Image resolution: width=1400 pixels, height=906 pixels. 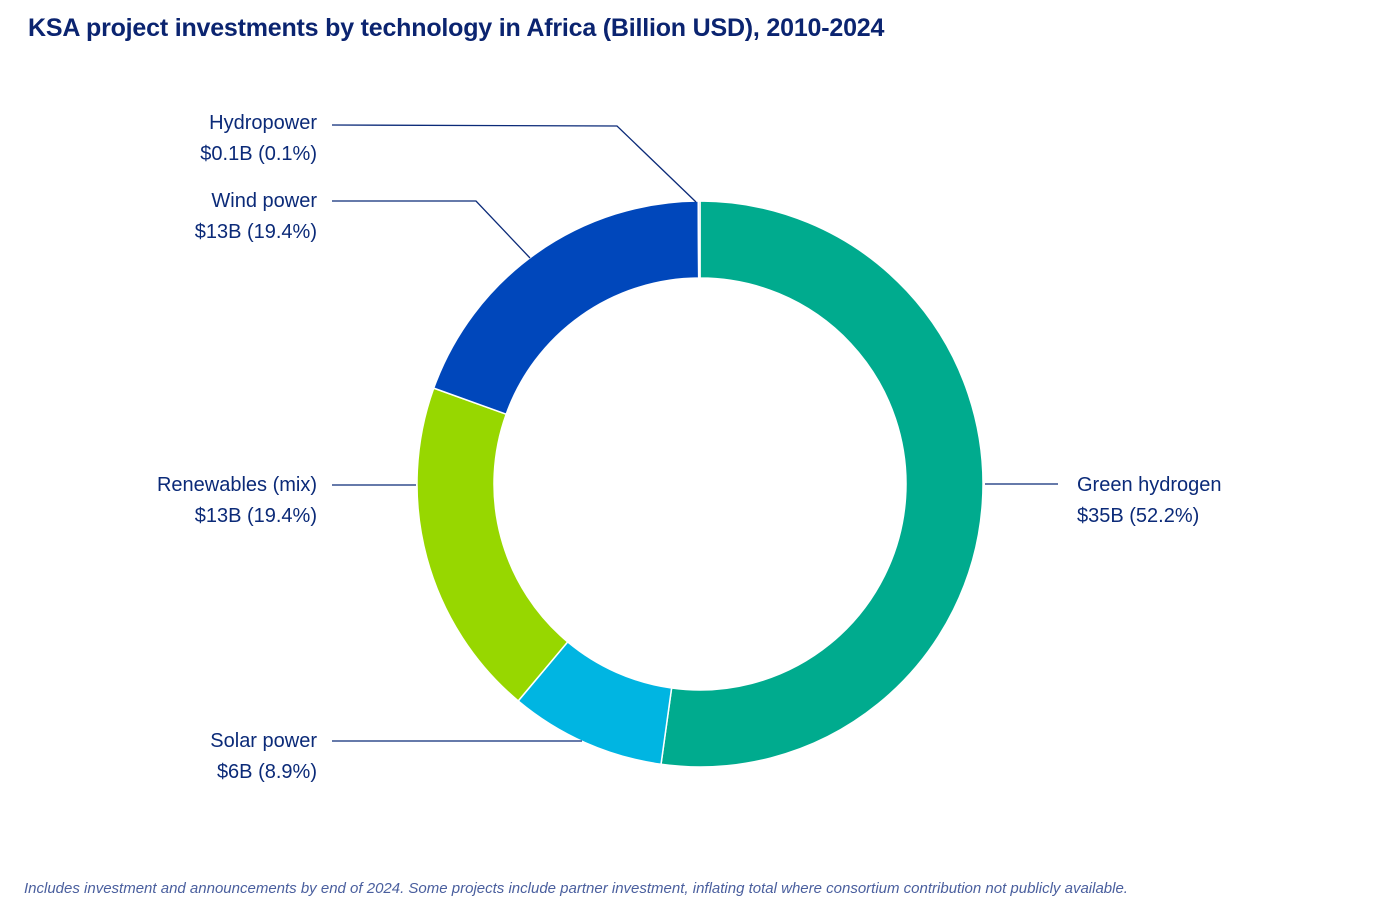 What do you see at coordinates (263, 741) in the screenshot?
I see `label-name-solar-power: Solar power` at bounding box center [263, 741].